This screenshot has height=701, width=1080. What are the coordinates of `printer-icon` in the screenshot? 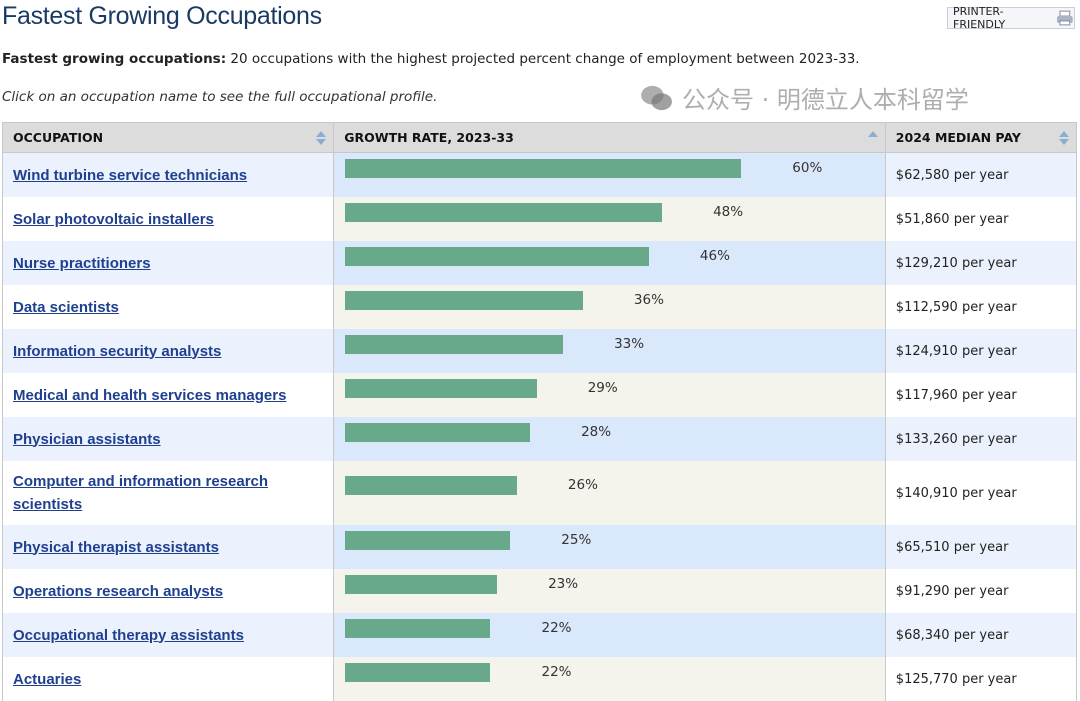 It's located at (1065, 18).